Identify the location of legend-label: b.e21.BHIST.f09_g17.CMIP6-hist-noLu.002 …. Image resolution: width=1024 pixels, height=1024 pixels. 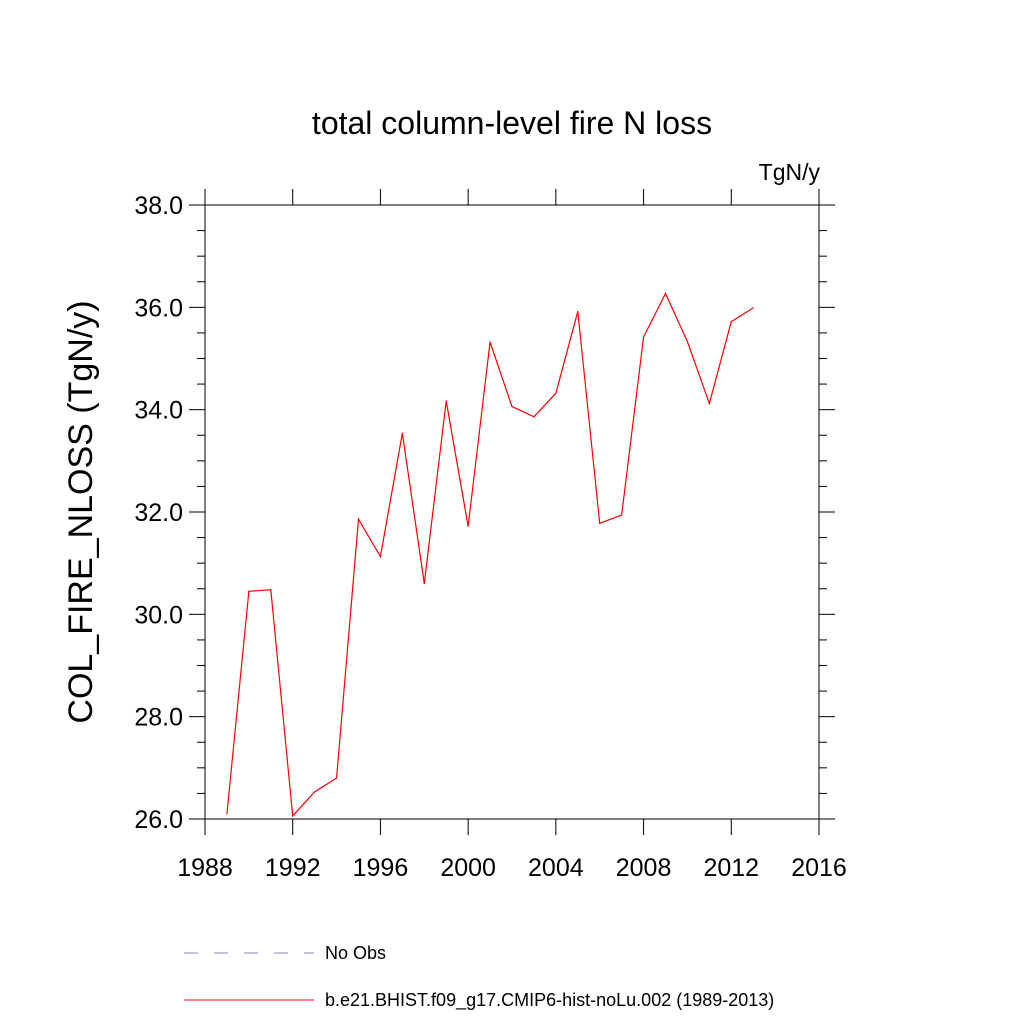
(549, 1000).